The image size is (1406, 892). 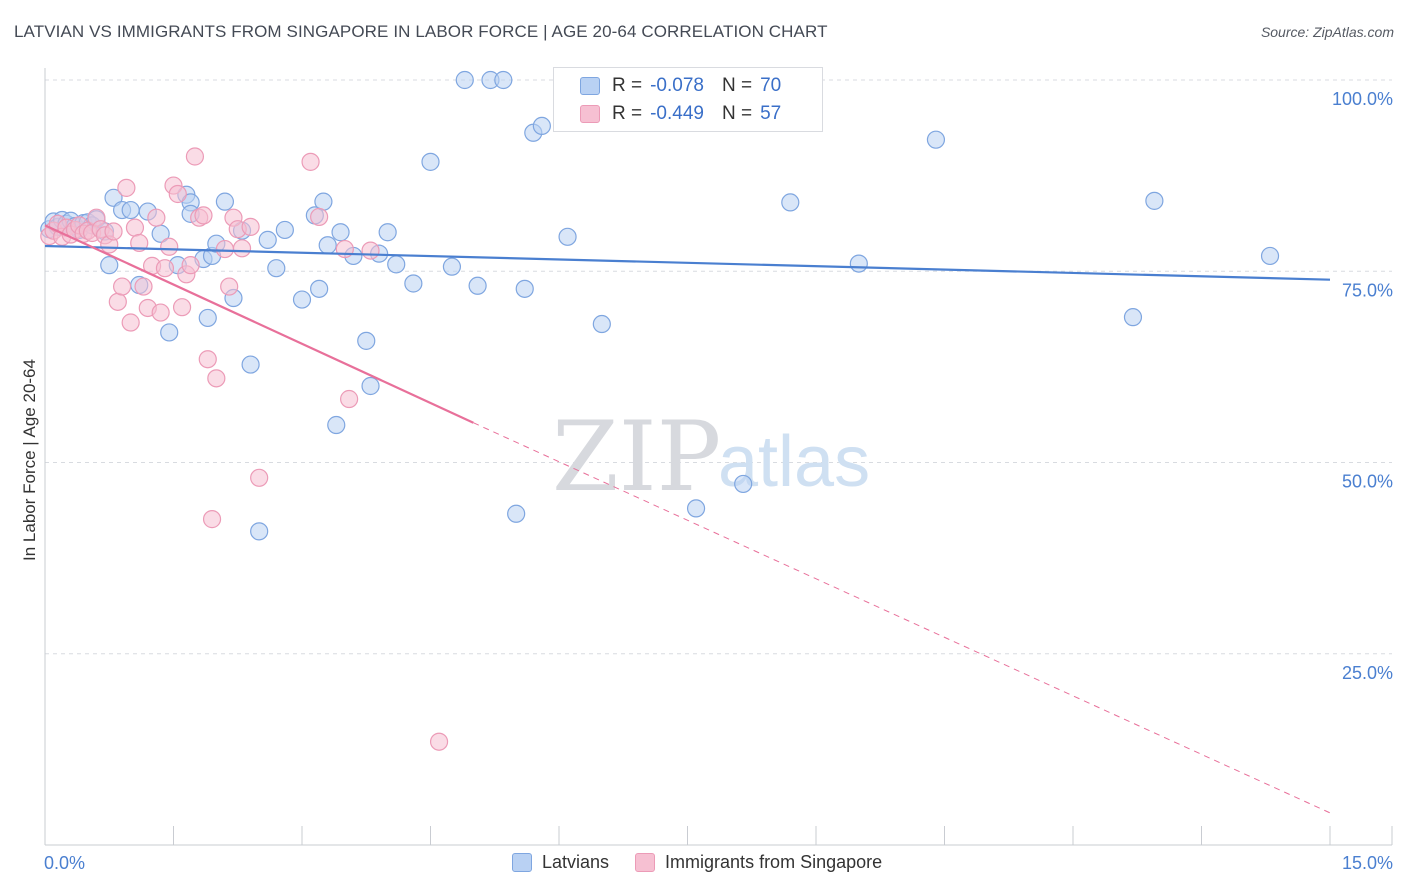 I want to click on legend-r-value: -0.078, so click(x=677, y=85).